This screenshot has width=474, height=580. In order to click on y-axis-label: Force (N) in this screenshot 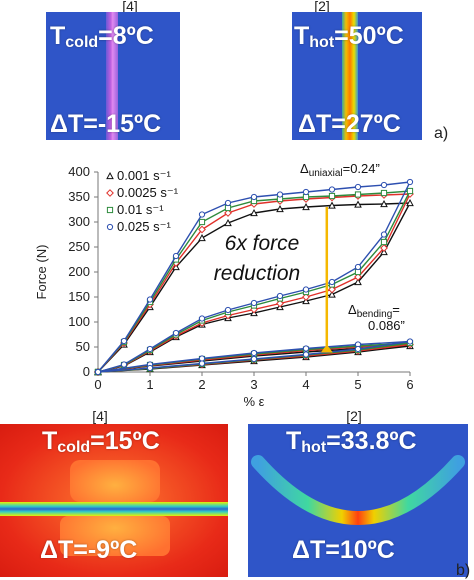, I will do `click(41, 272)`.